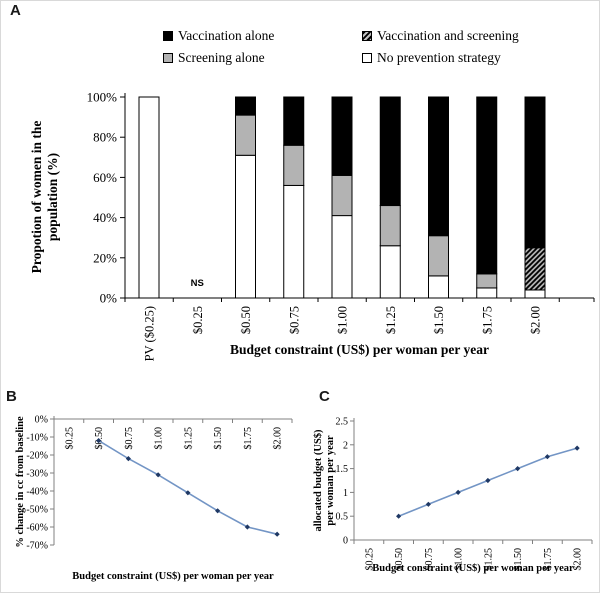  What do you see at coordinates (345, 541) in the screenshot?
I see `y-tick-label: 0` at bounding box center [345, 541].